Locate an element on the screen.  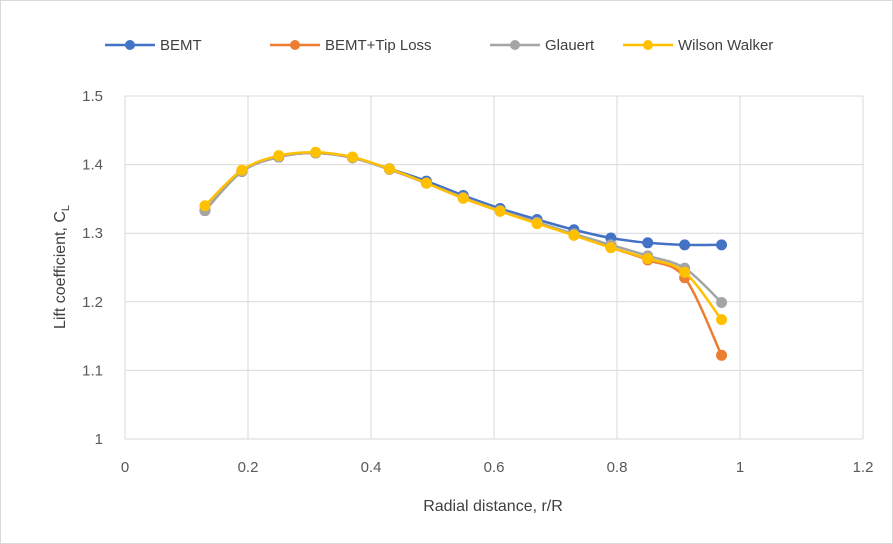
x-tick-label: 1 is located at coordinates (740, 467).